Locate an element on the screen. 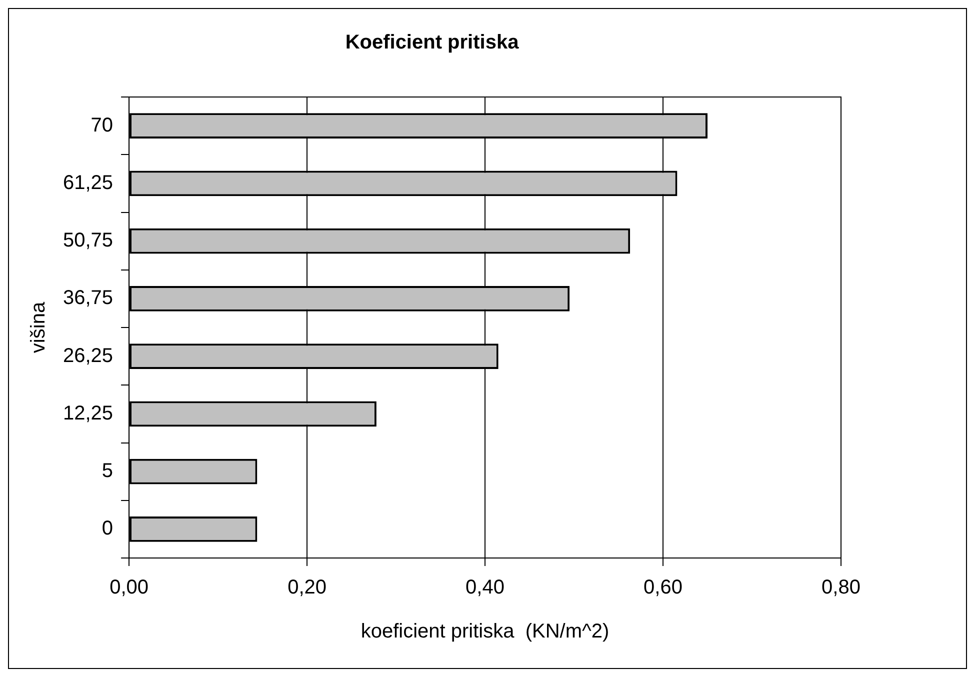 The height and width of the screenshot is (679, 977). y-tick-label: 12,25 is located at coordinates (88, 413).